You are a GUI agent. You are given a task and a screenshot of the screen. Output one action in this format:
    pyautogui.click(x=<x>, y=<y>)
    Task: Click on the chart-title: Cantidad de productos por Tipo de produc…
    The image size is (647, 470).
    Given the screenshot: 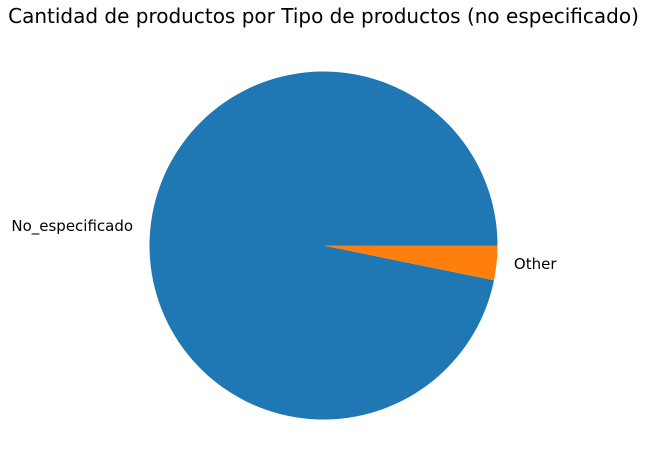 What is the action you would take?
    pyautogui.click(x=323, y=16)
    